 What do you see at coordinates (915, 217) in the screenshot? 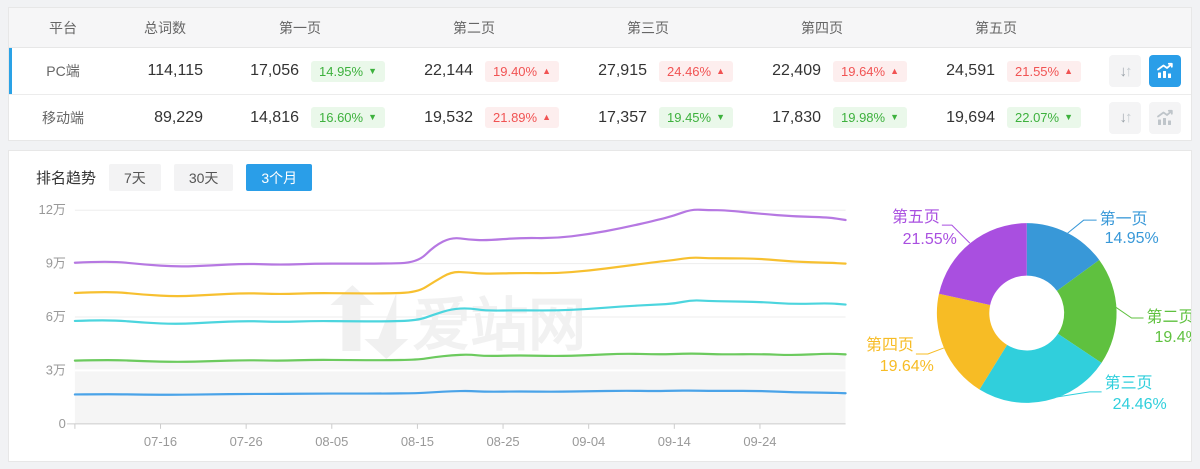
I see `donut-label-name: 第五页` at bounding box center [915, 217].